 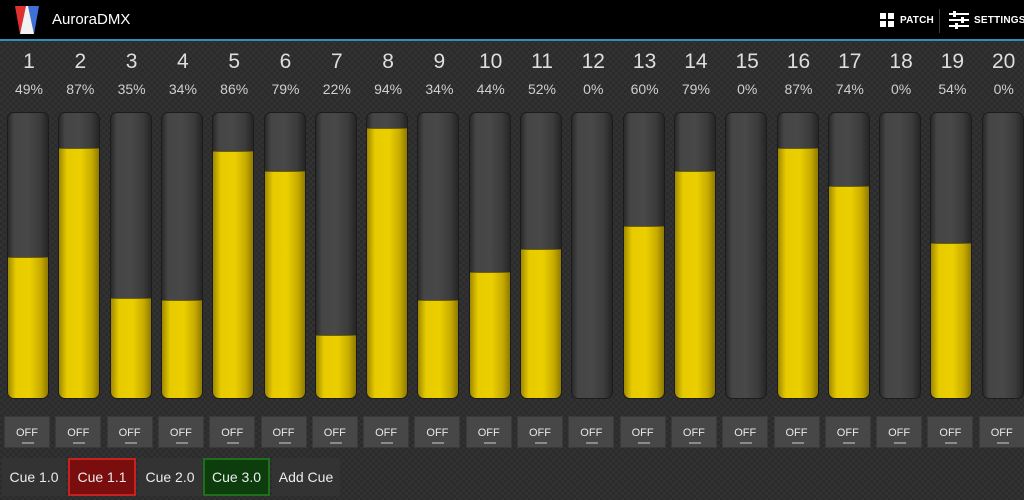 I want to click on channel-2: 2 87% OFF, so click(x=80, y=249).